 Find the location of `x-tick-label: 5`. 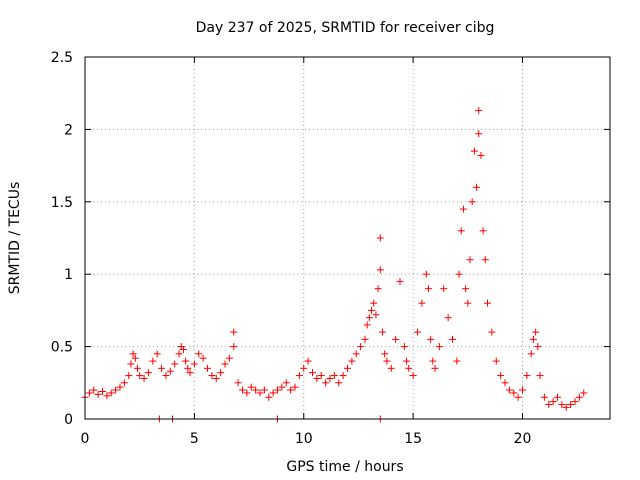

x-tick-label: 5 is located at coordinates (194, 439).